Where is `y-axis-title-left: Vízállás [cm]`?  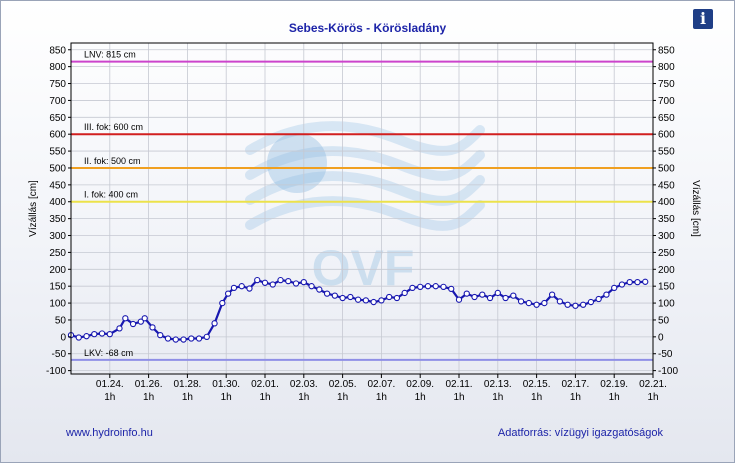 y-axis-title-left: Vízállás [cm] is located at coordinates (33, 208).